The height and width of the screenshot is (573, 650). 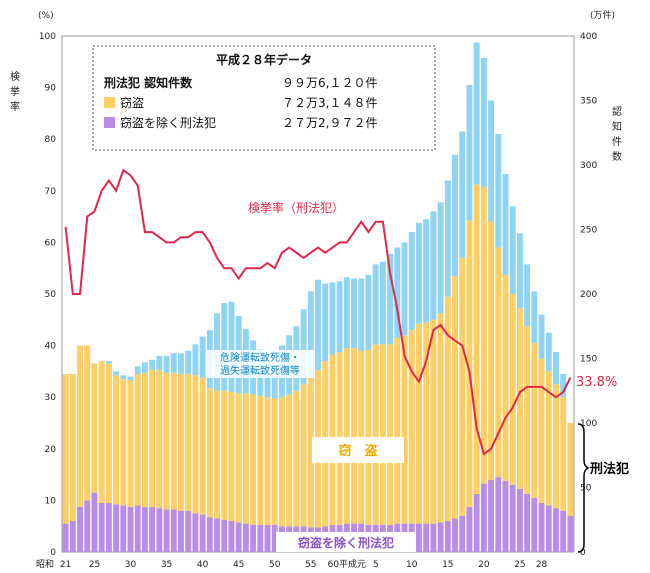 What do you see at coordinates (203, 565) in the screenshot?
I see `x-tick-label: 40` at bounding box center [203, 565].